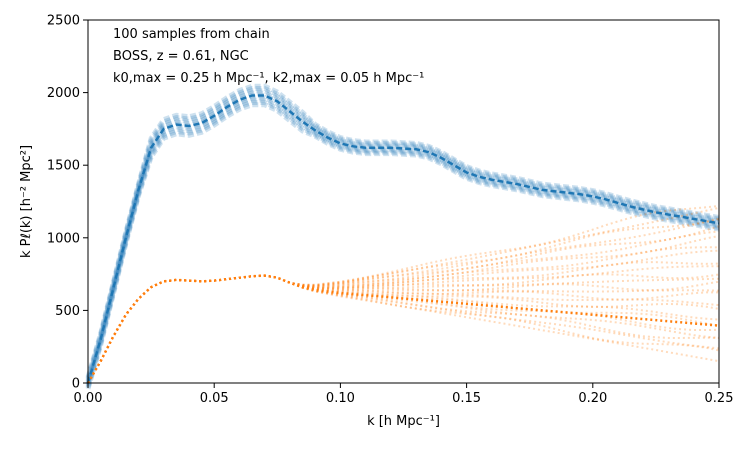 The image size is (750, 450). I want to click on x-tick-label: 0.05, so click(214, 398).